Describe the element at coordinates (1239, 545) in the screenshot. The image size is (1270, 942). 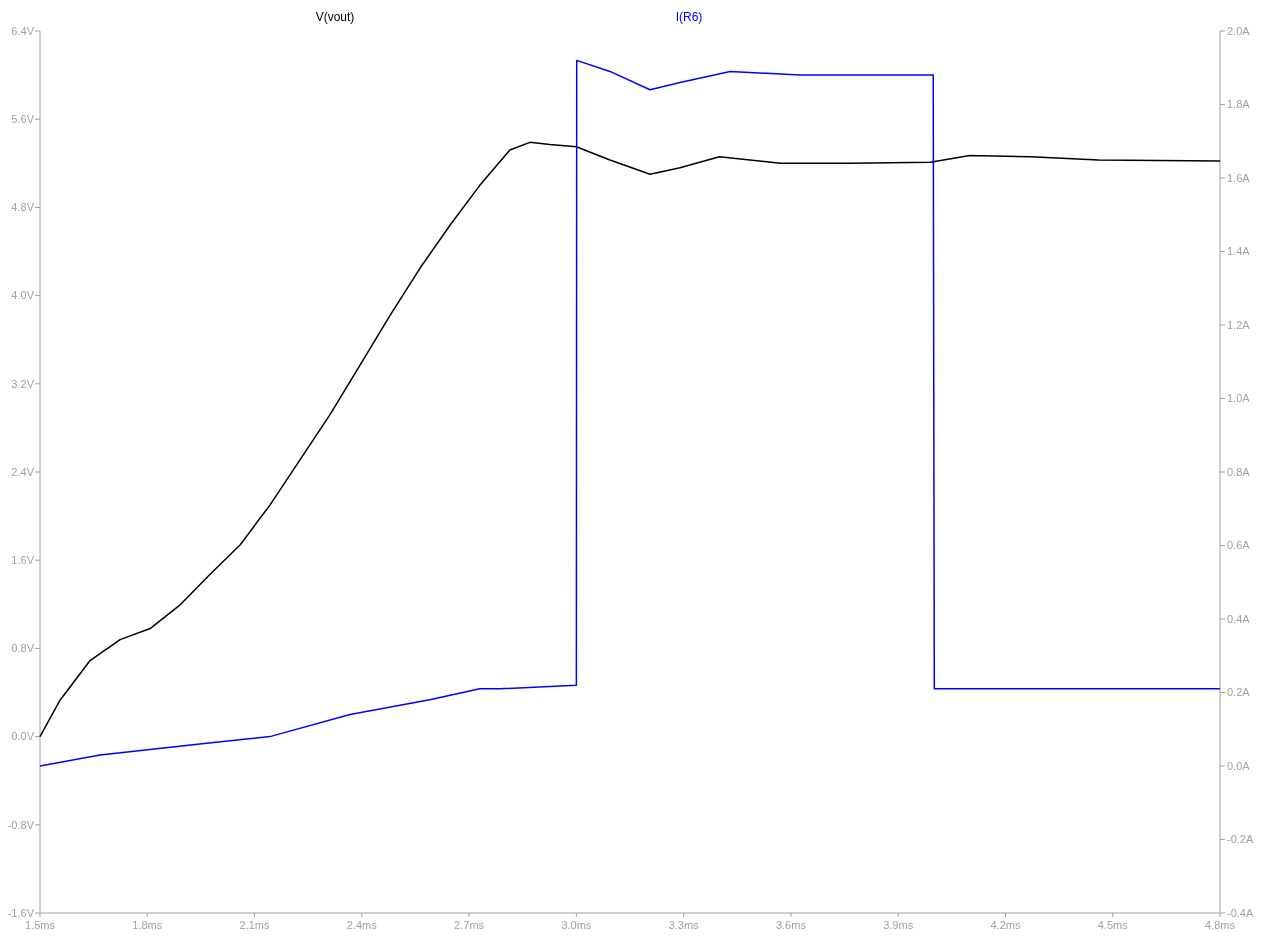
I see `y2-tick-label: 0.6A` at that location.